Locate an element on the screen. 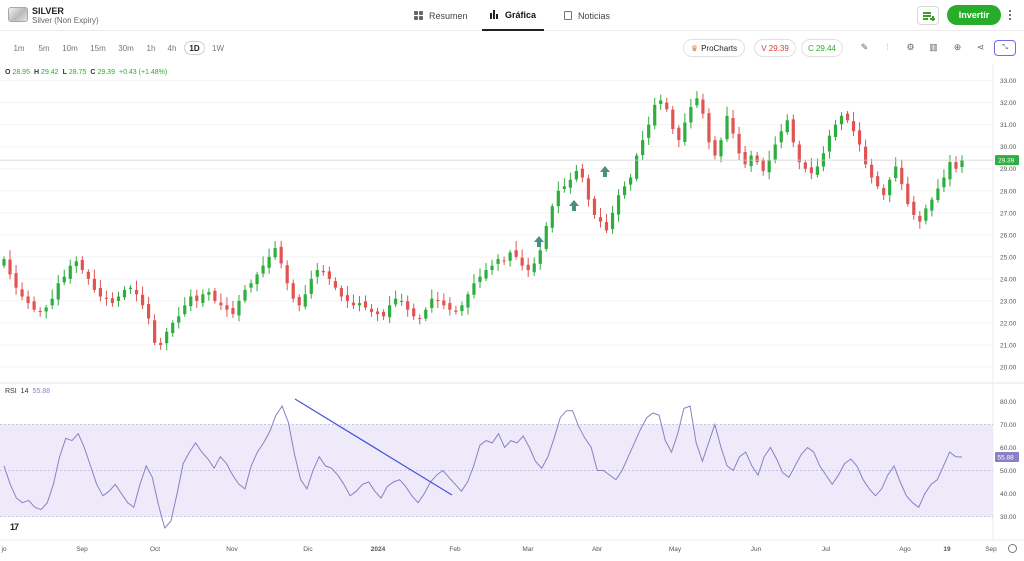  timeframe-5m: 5m is located at coordinates (44, 48).